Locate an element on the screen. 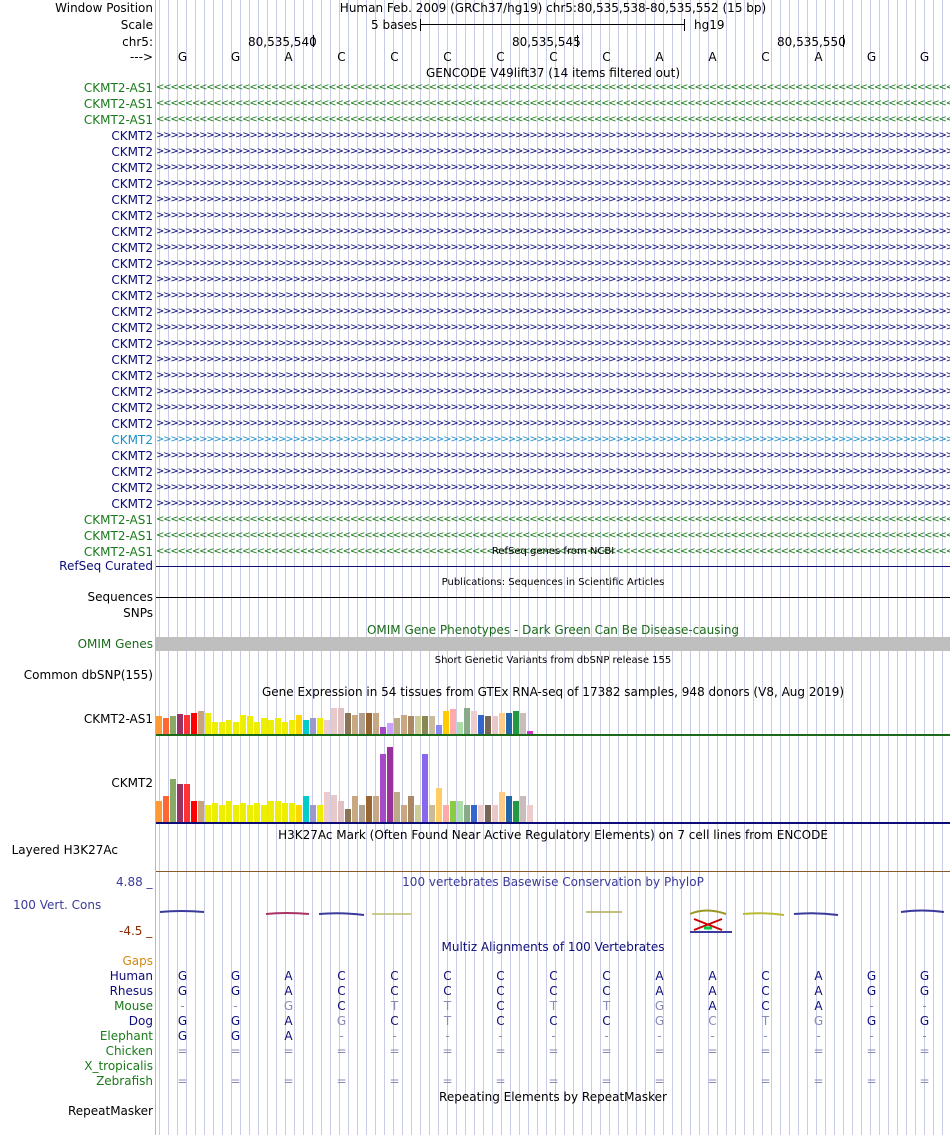 The height and width of the screenshot is (1135, 950). dbsnp-label: Common dbSNP(155) is located at coordinates (88, 675).